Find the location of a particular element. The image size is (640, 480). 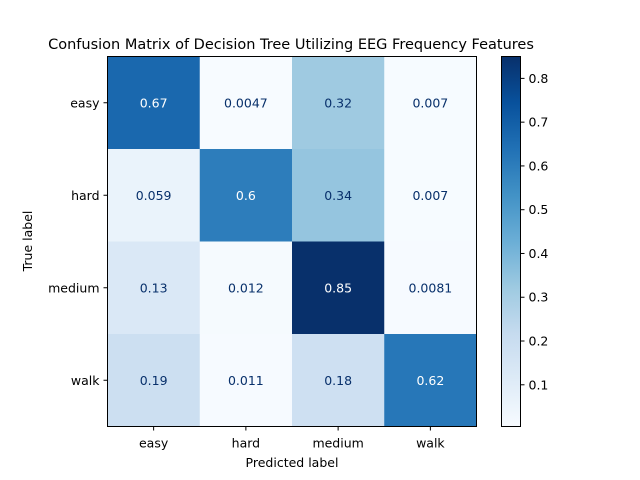

cell-value-label: 0.13 is located at coordinates (154, 287).